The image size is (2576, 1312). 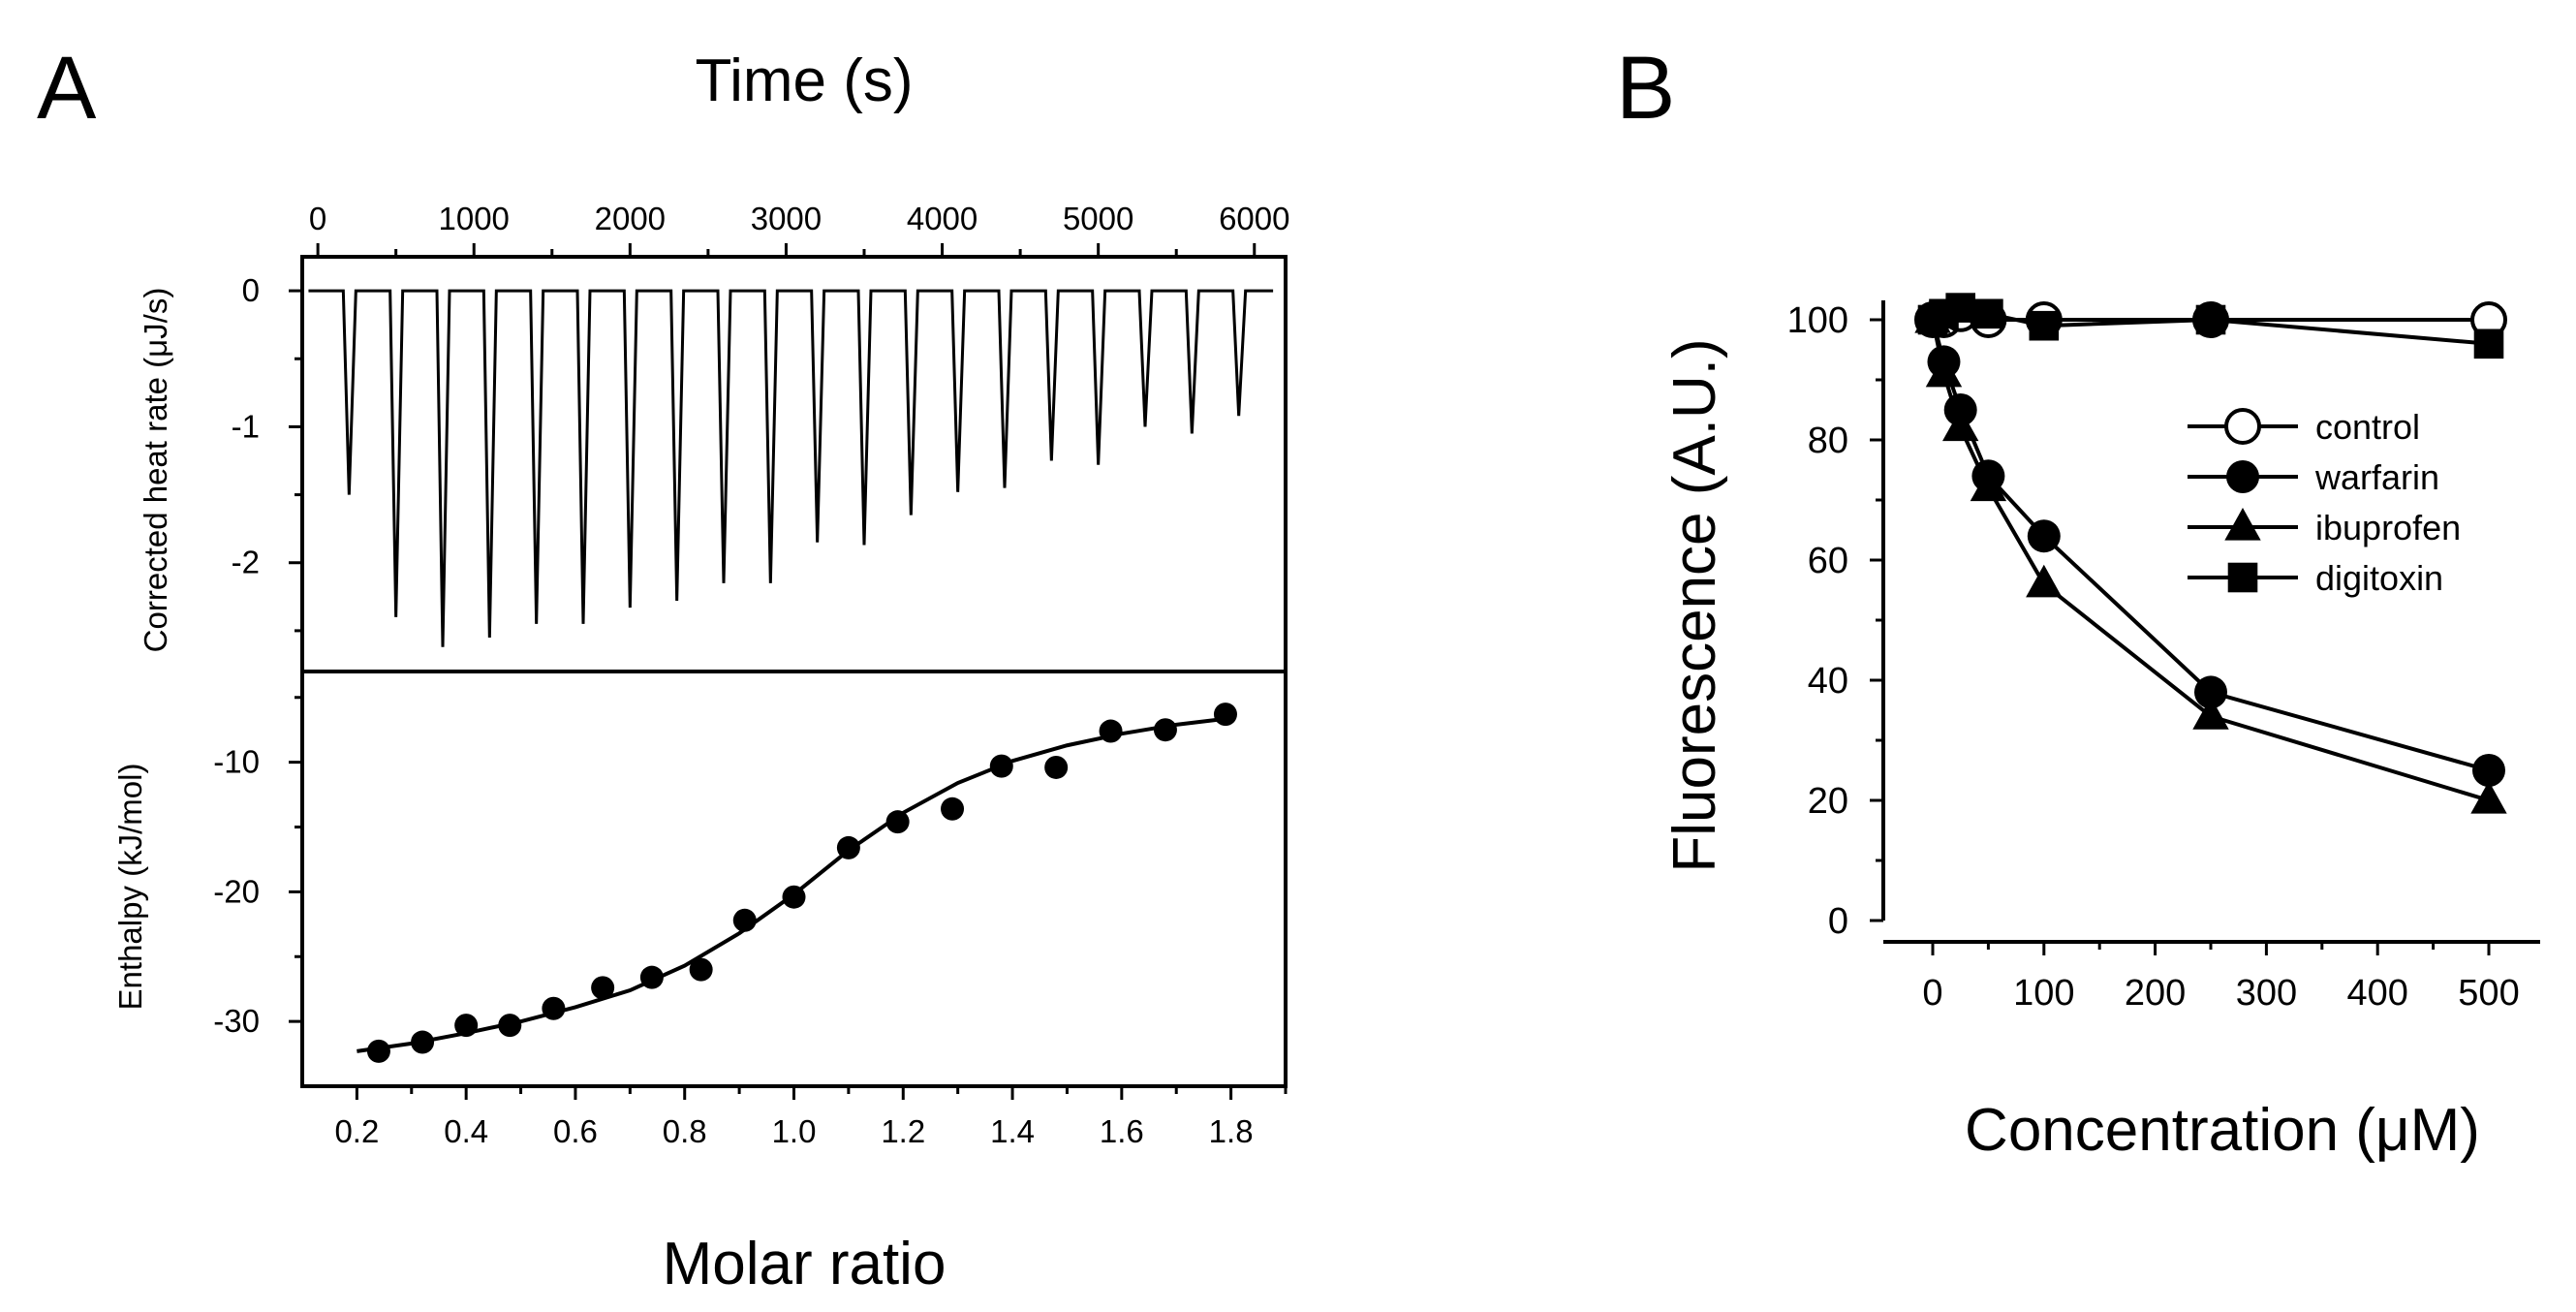 What do you see at coordinates (2376, 993) in the screenshot?
I see `b-x-tick-label: 400` at bounding box center [2376, 993].